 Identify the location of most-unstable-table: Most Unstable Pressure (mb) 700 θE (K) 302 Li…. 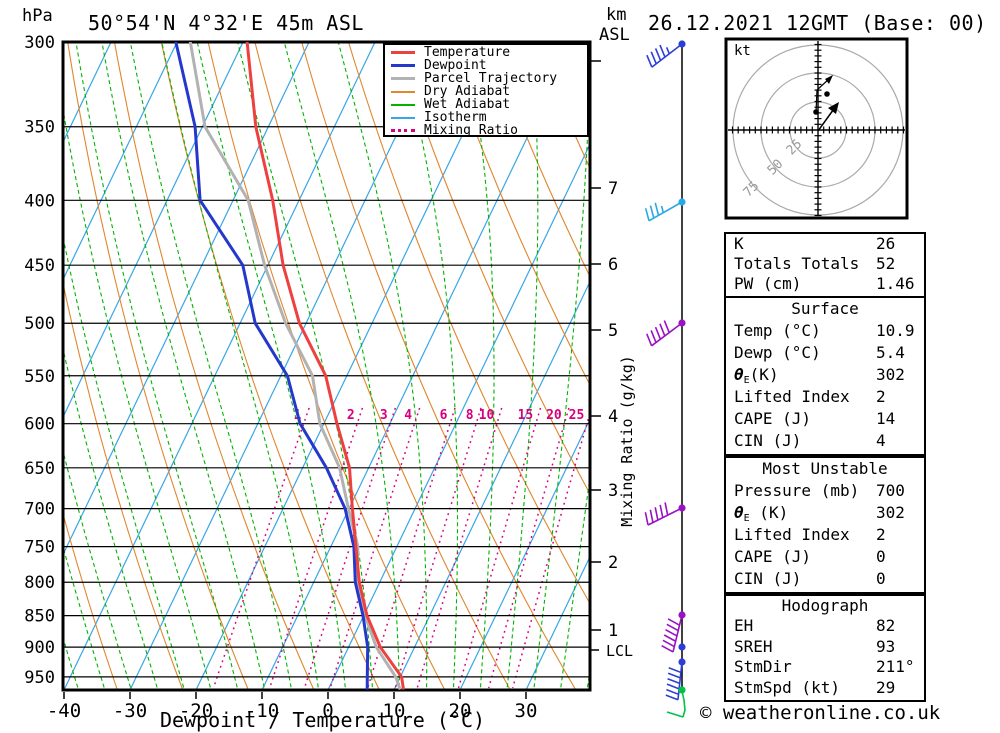
(825, 525).